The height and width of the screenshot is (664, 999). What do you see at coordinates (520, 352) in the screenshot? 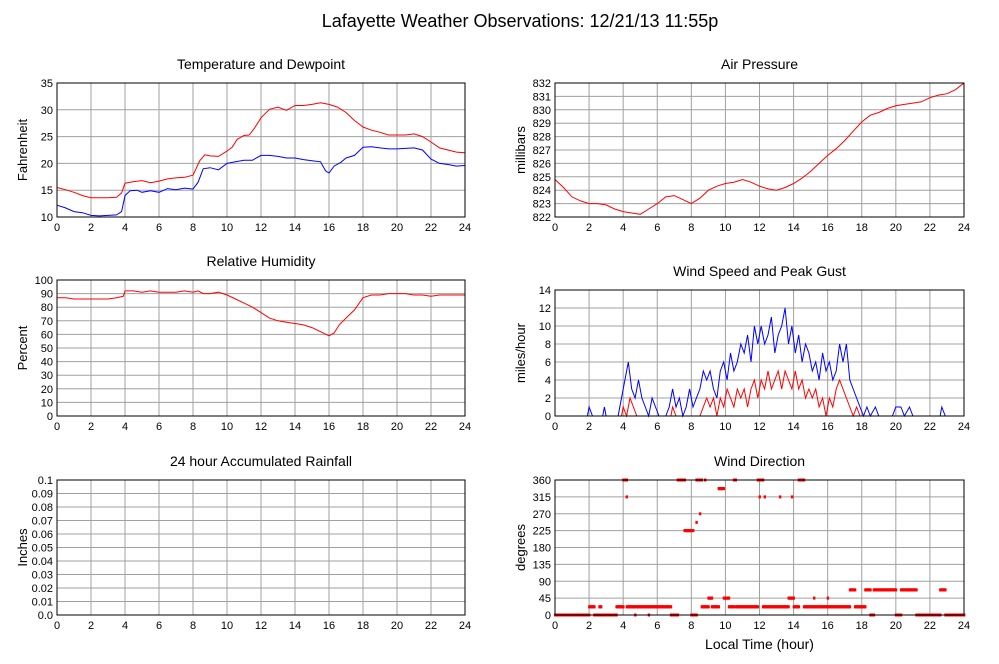
I see `y-axis-label: miles/hour` at bounding box center [520, 352].